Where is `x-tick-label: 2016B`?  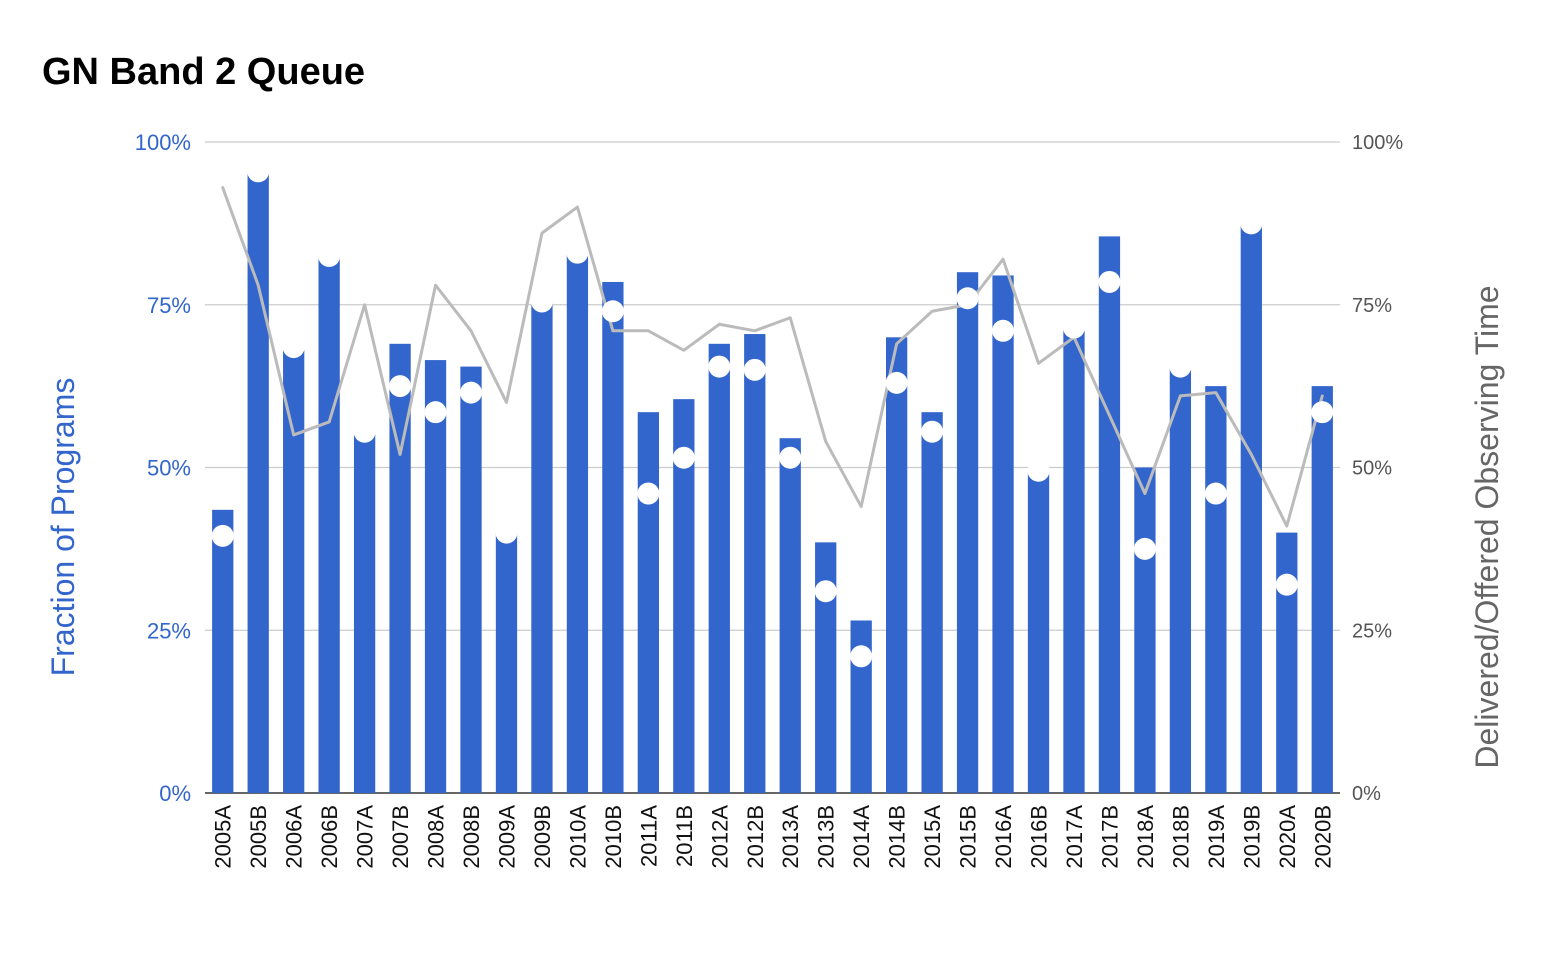 x-tick-label: 2016B is located at coordinates (1039, 837).